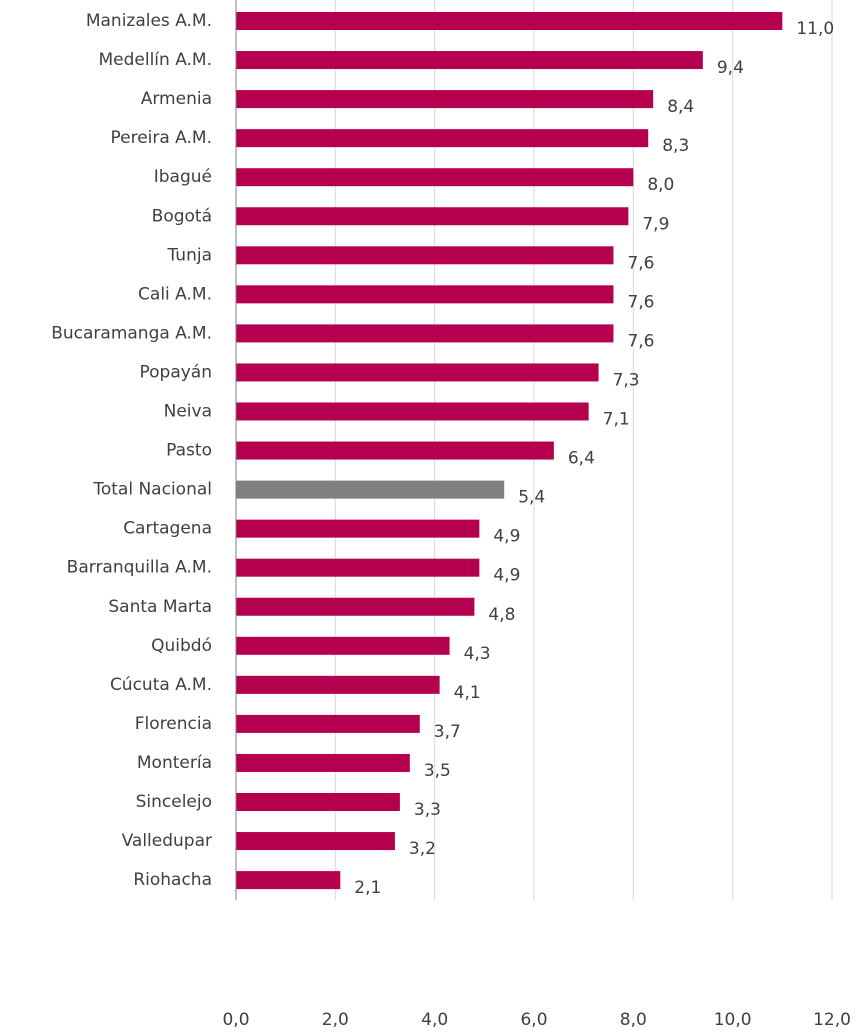 This screenshot has width=855, height=1031. I want to click on value-label: 5,4, so click(531, 498).